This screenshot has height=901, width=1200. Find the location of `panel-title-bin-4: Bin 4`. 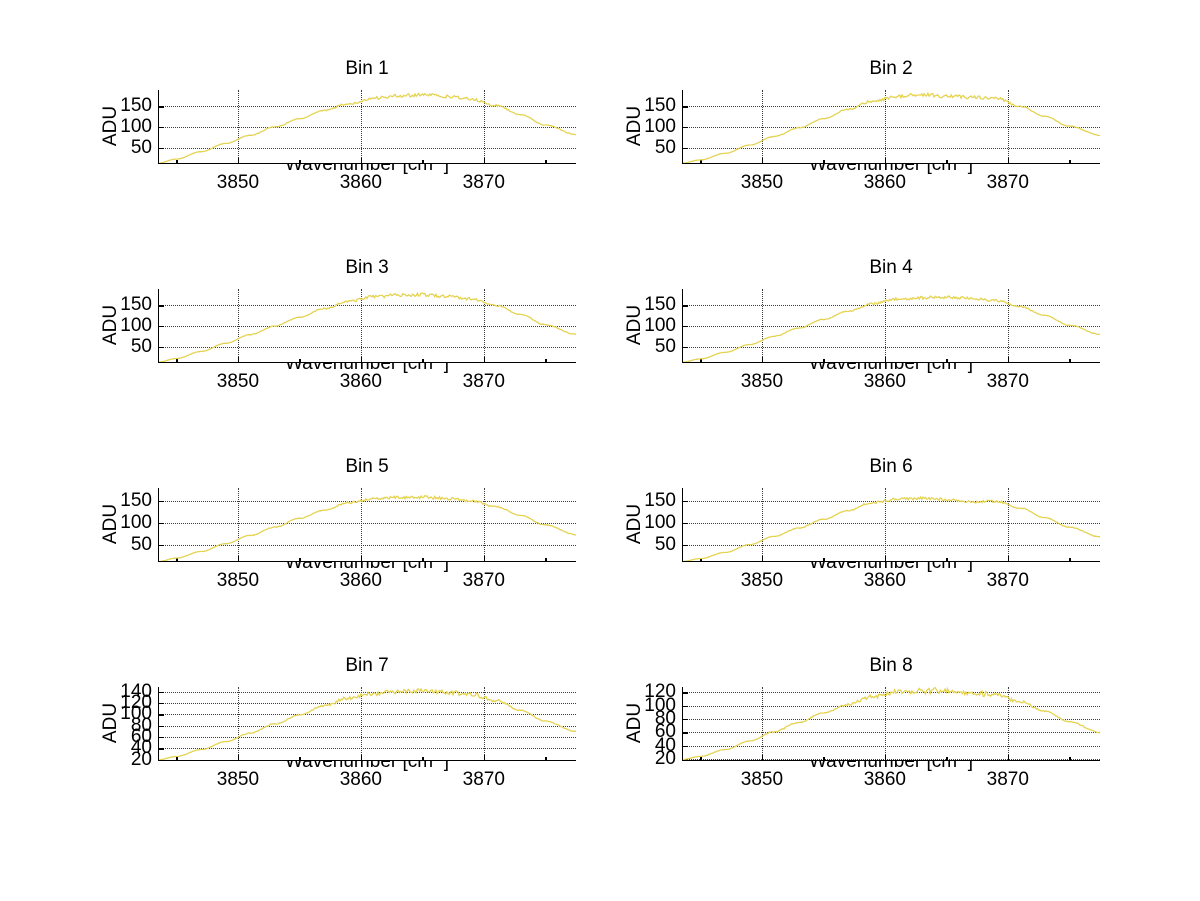

panel-title-bin-4: Bin 4 is located at coordinates (891, 267).